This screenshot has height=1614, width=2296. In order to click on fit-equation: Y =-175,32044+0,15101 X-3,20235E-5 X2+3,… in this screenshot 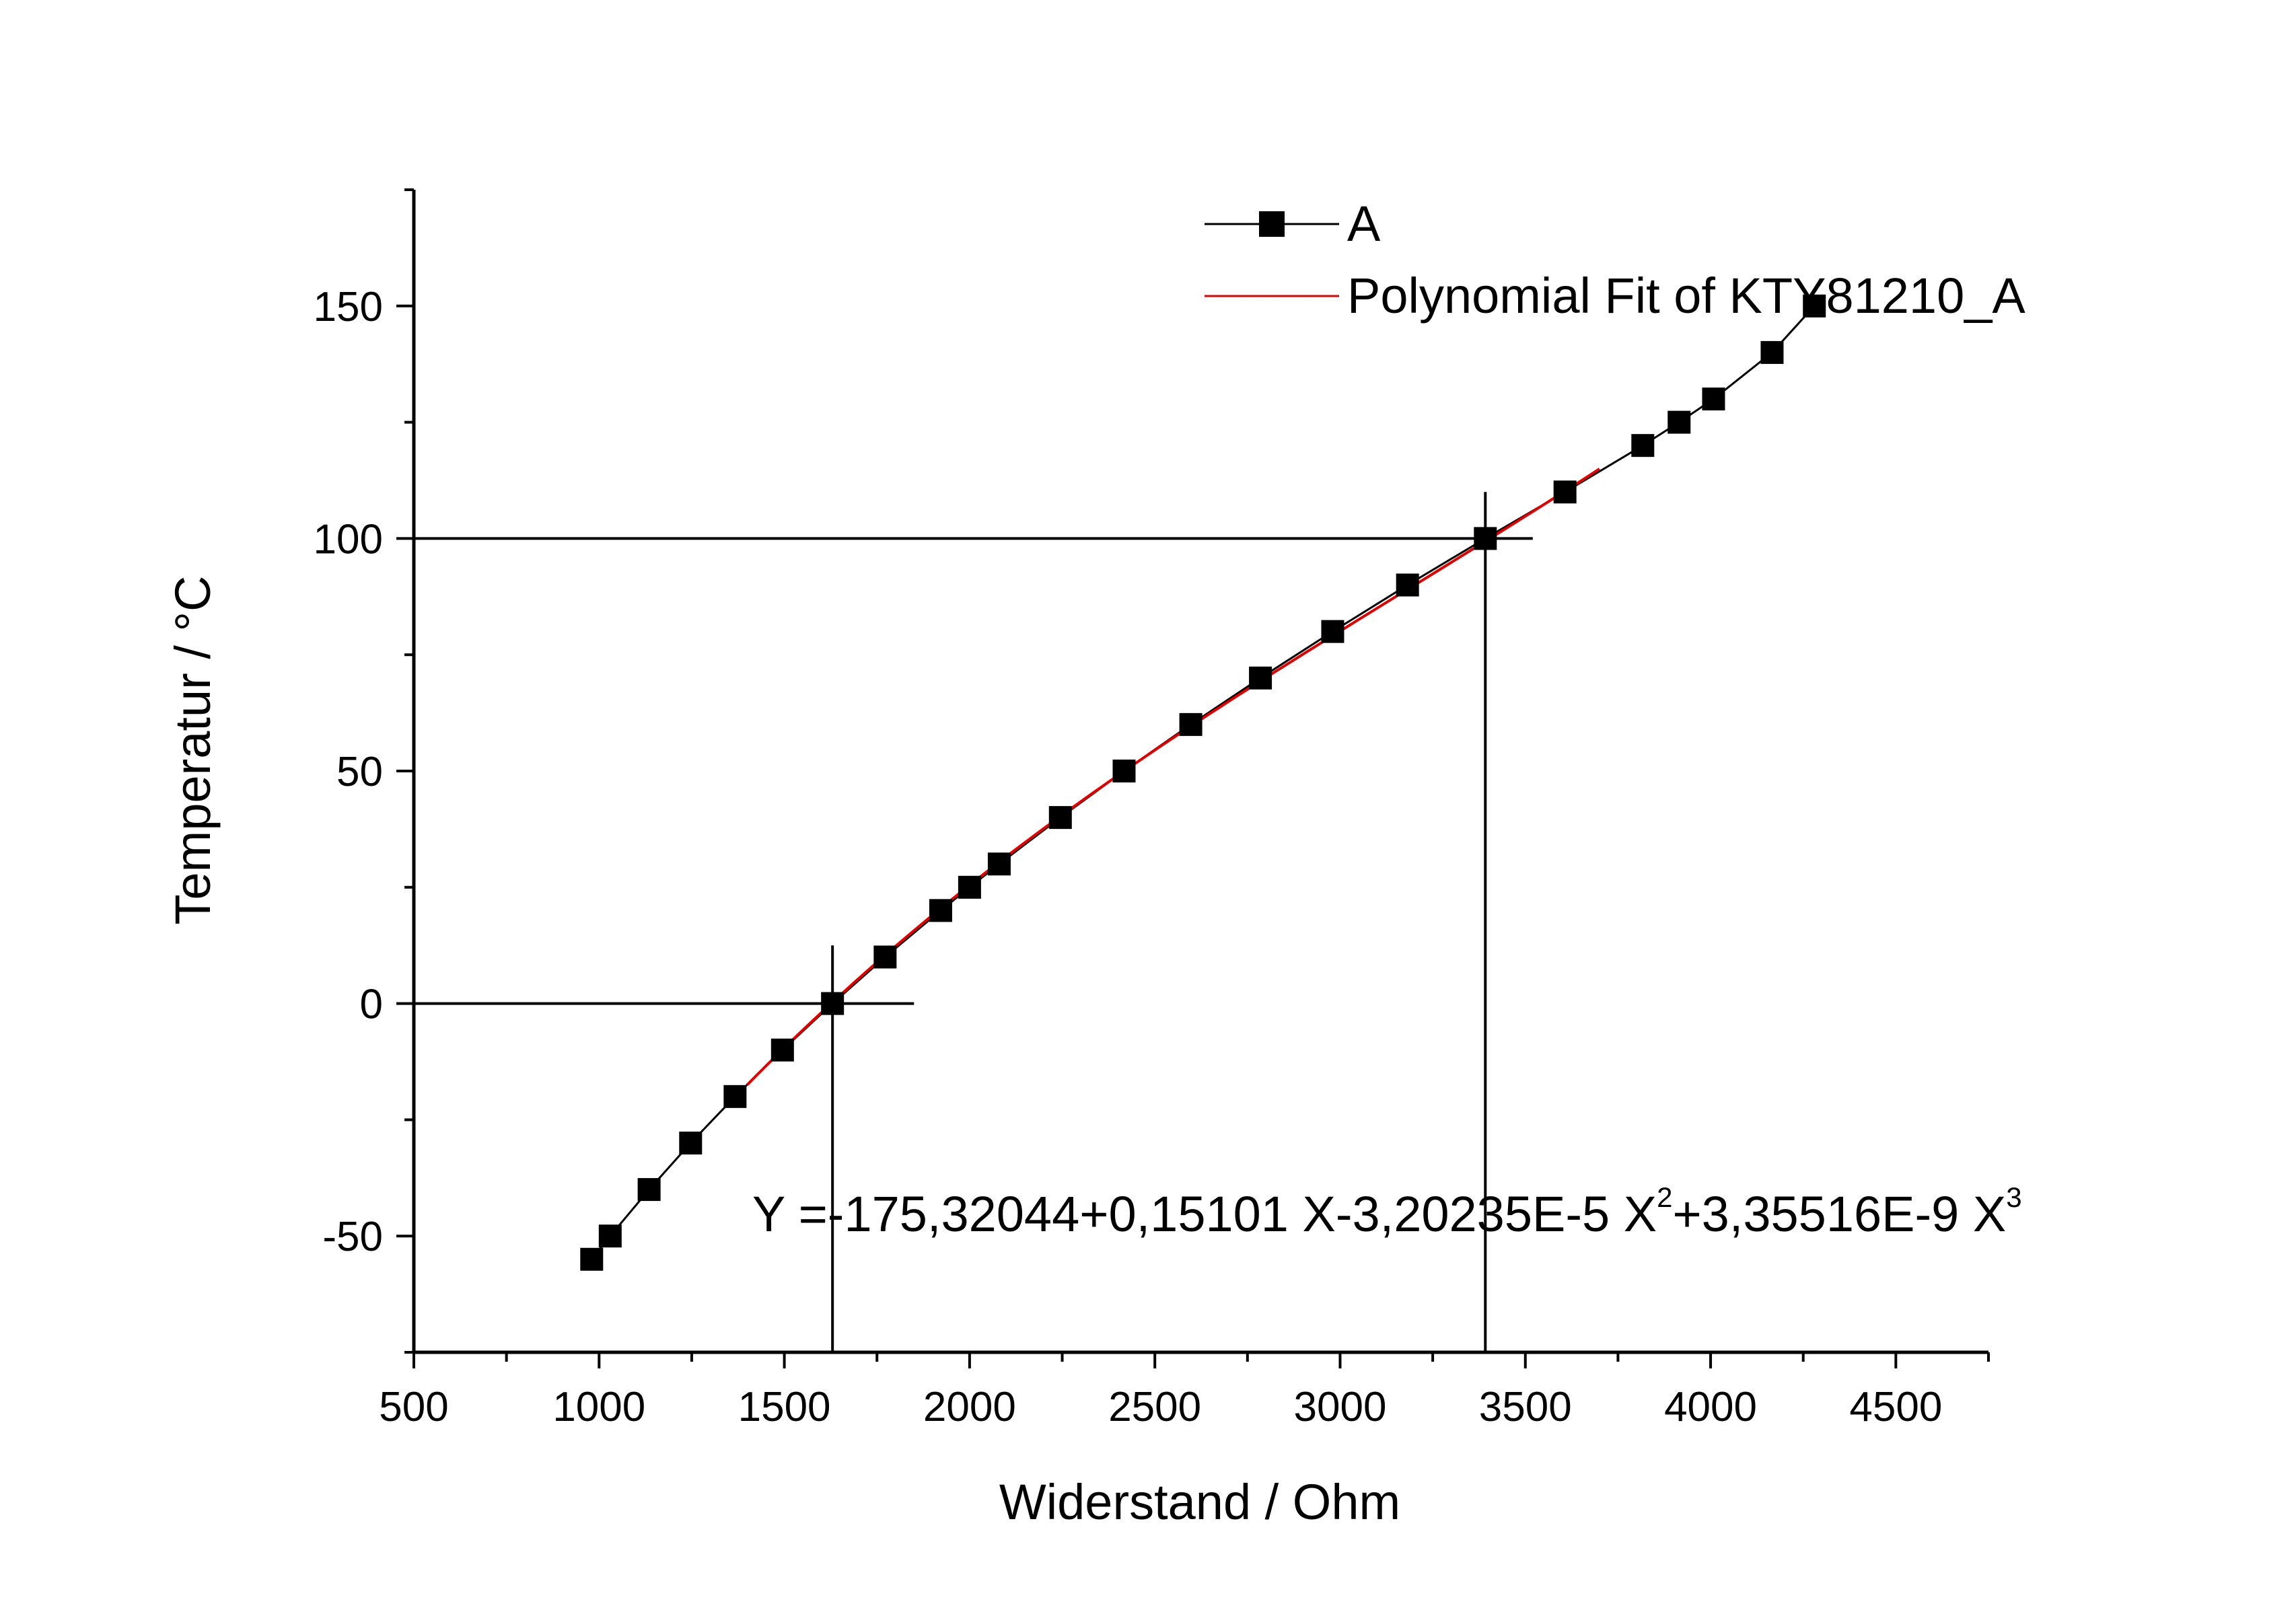, I will do `click(1387, 1211)`.